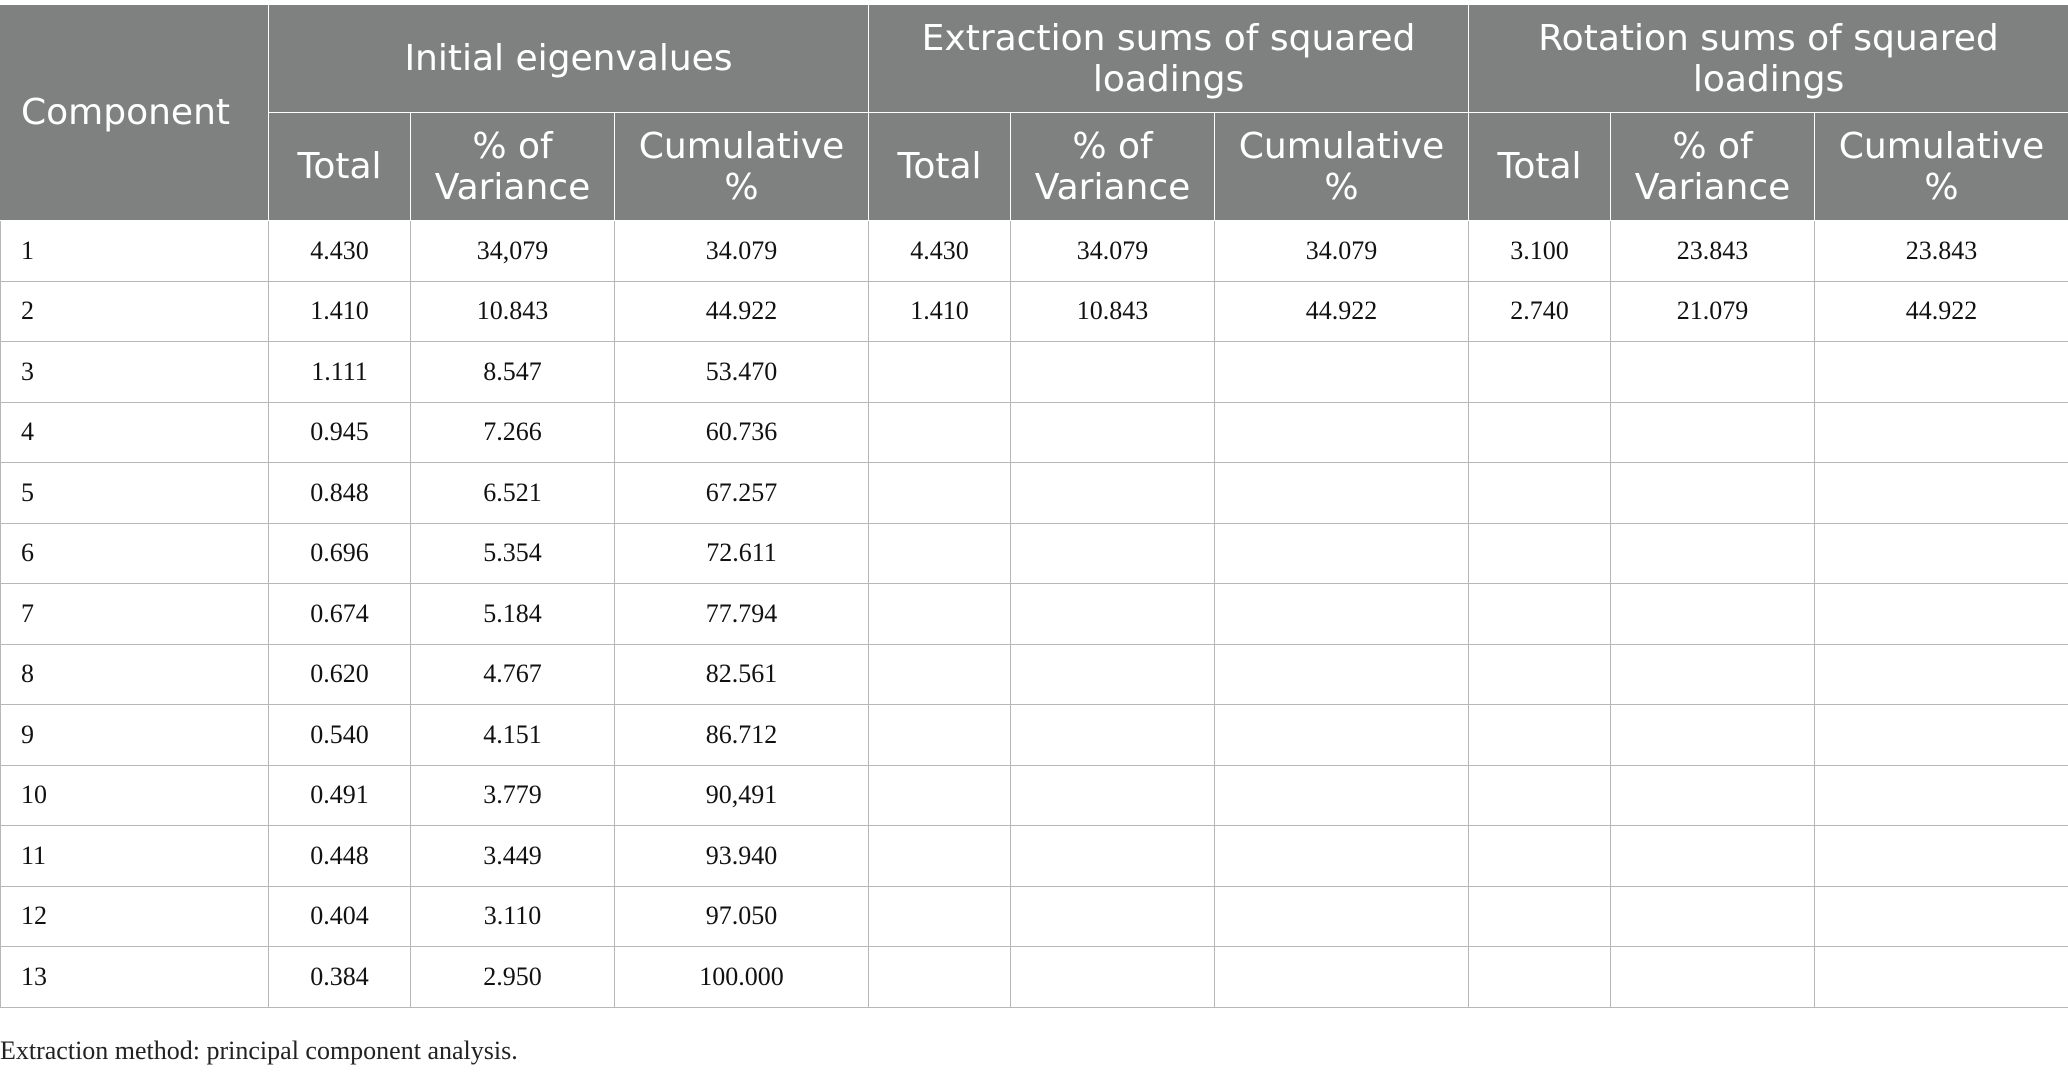  I want to click on initial-variance-cell: 34,079, so click(512, 251).